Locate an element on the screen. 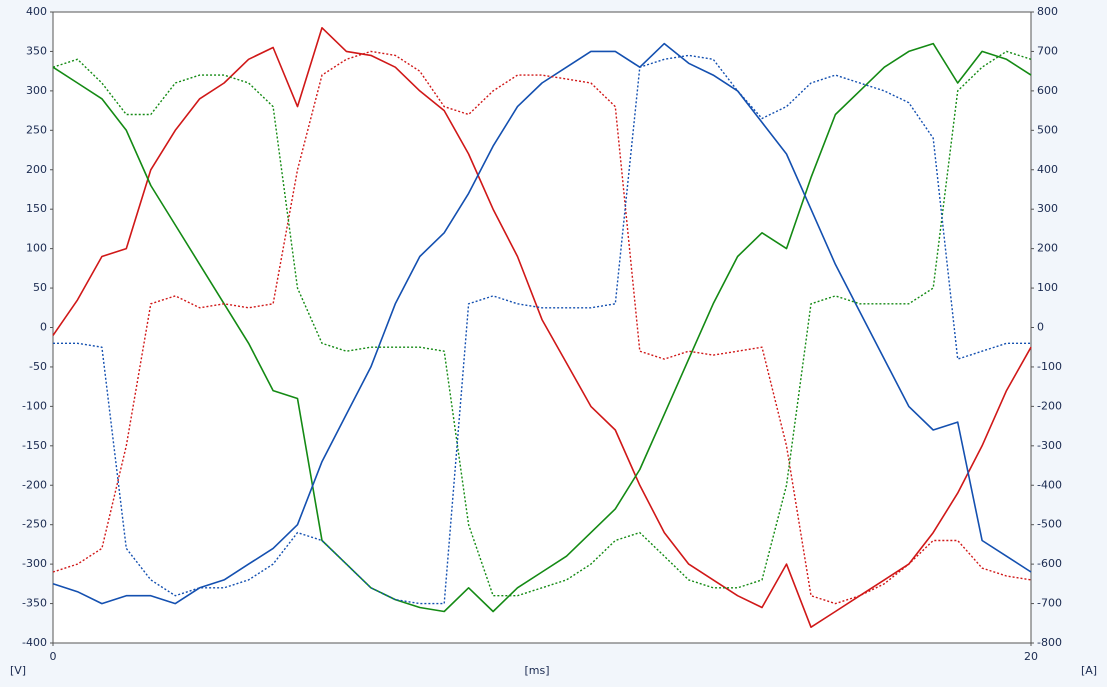  y-tick-label: 150 is located at coordinates (36, 208).